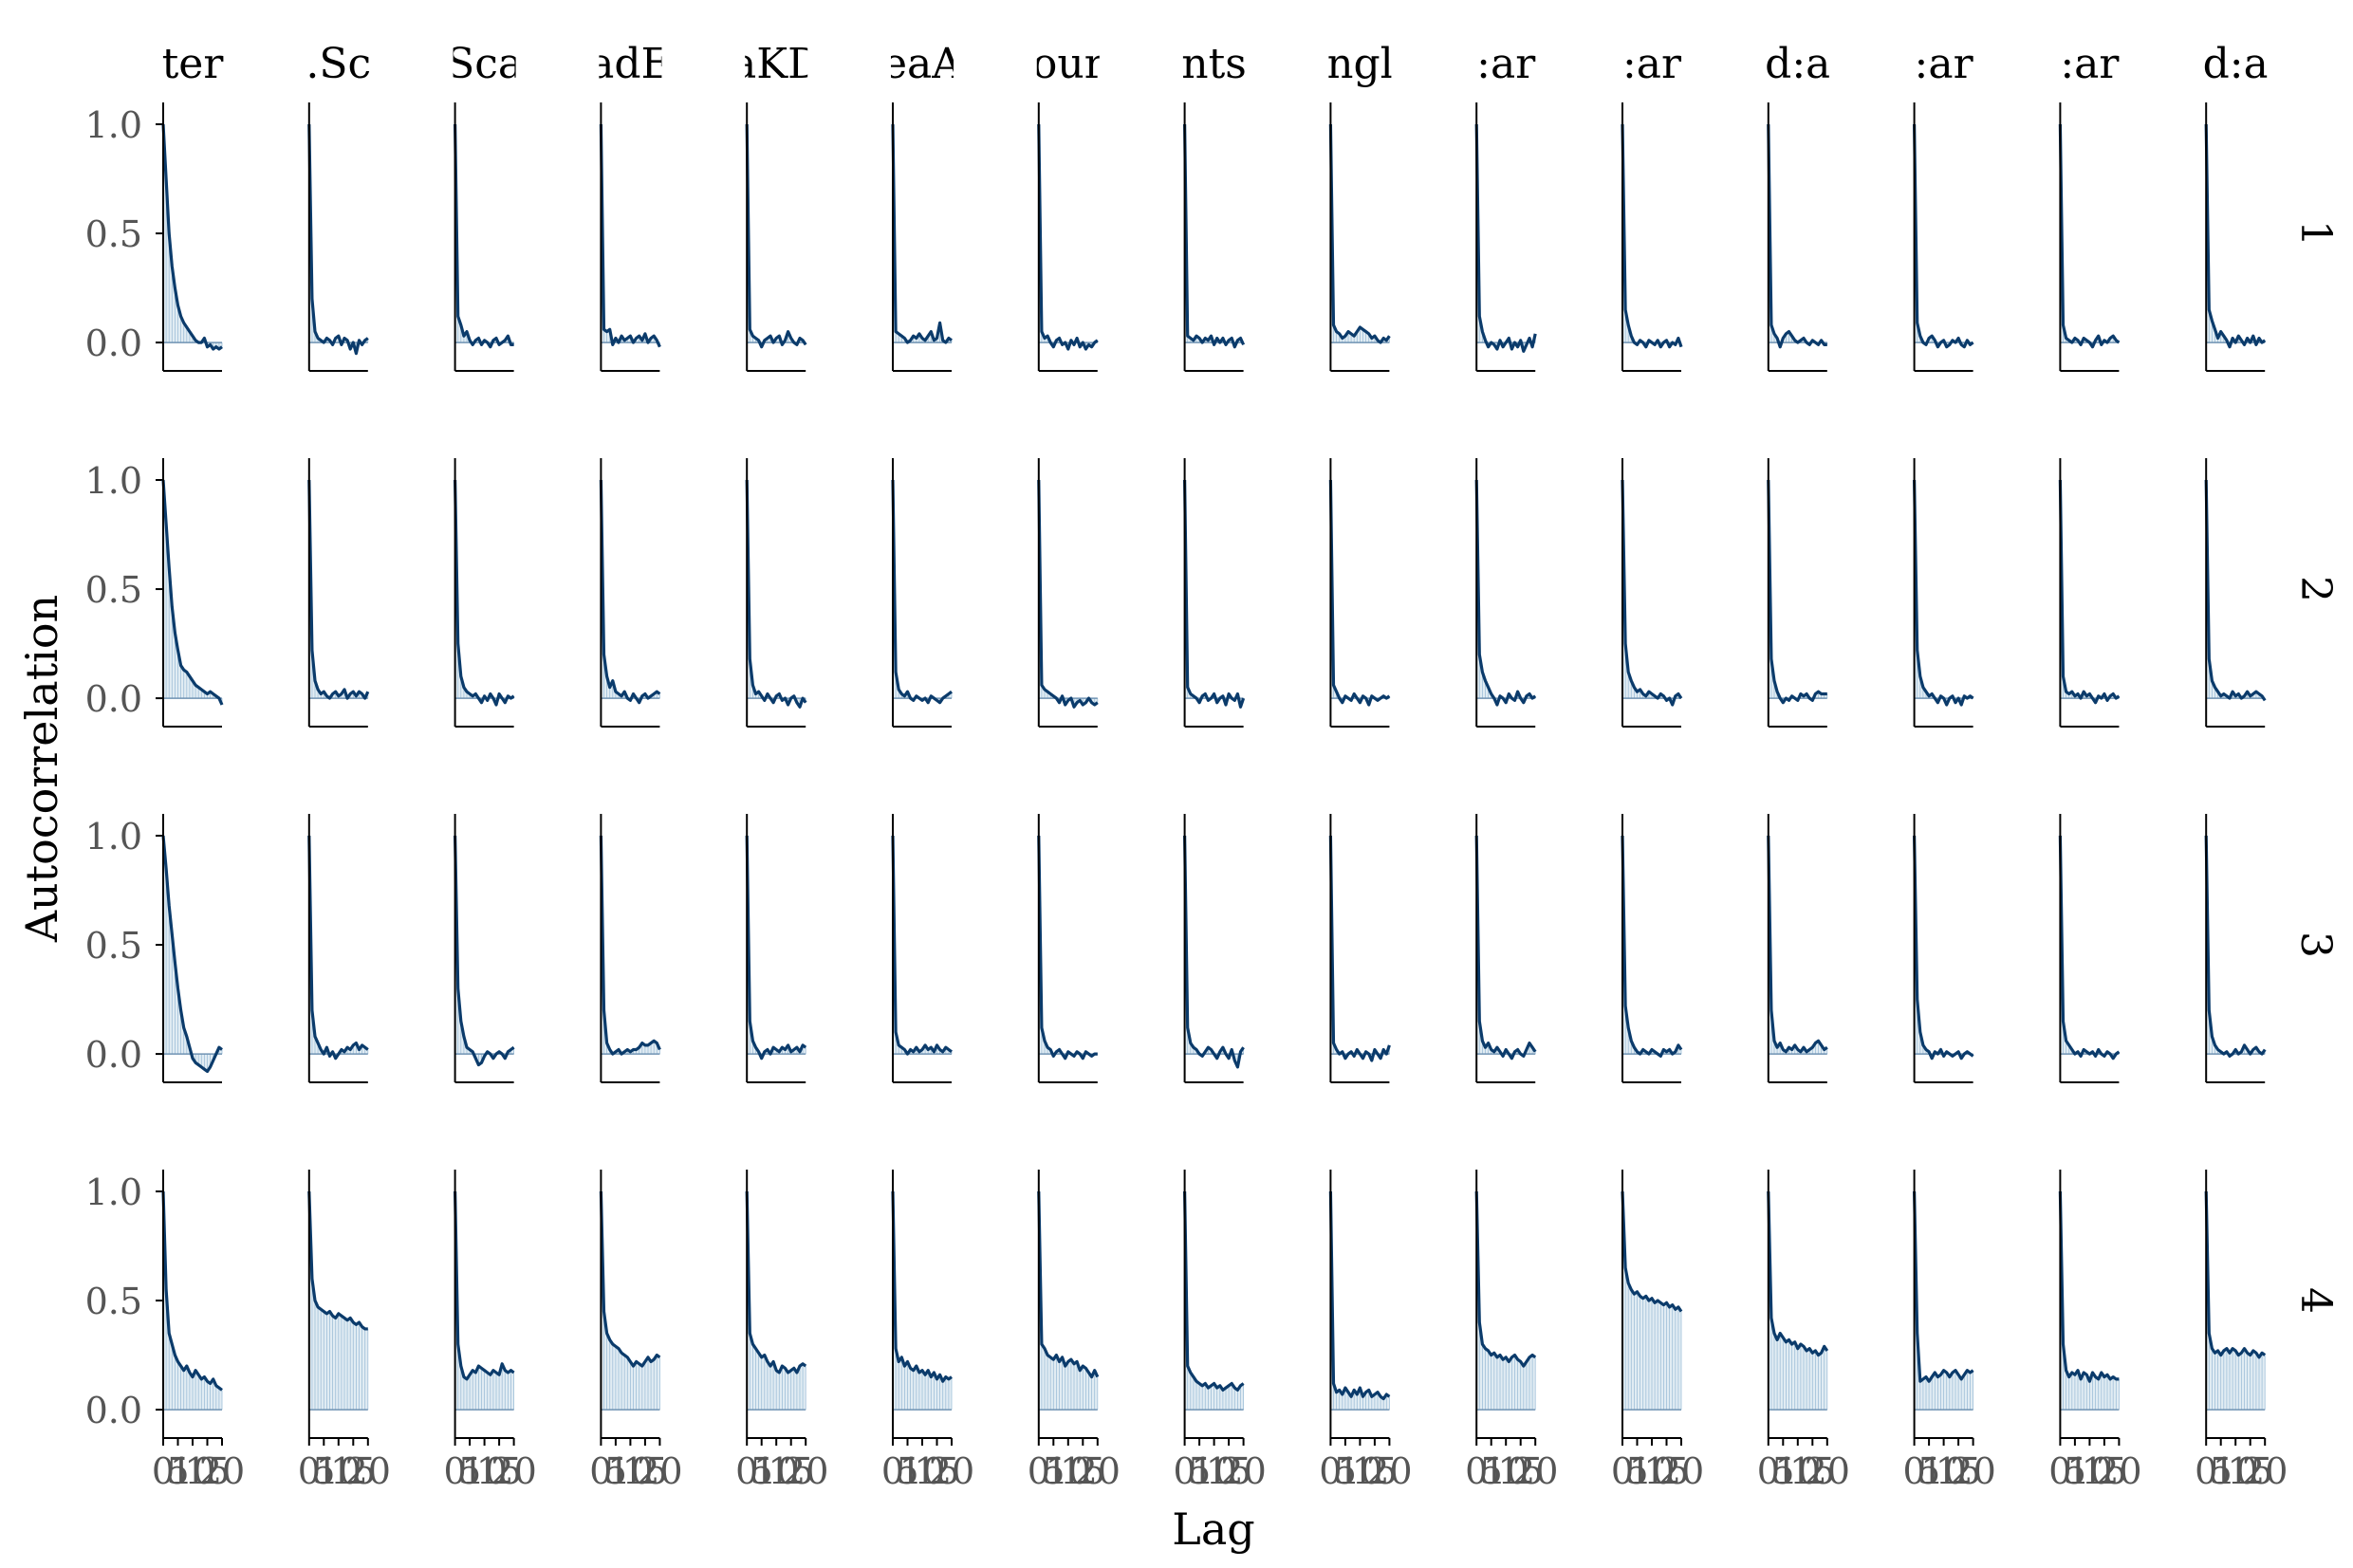  Describe the element at coordinates (2315, 1300) in the screenshot. I see `row-label: 4` at that location.